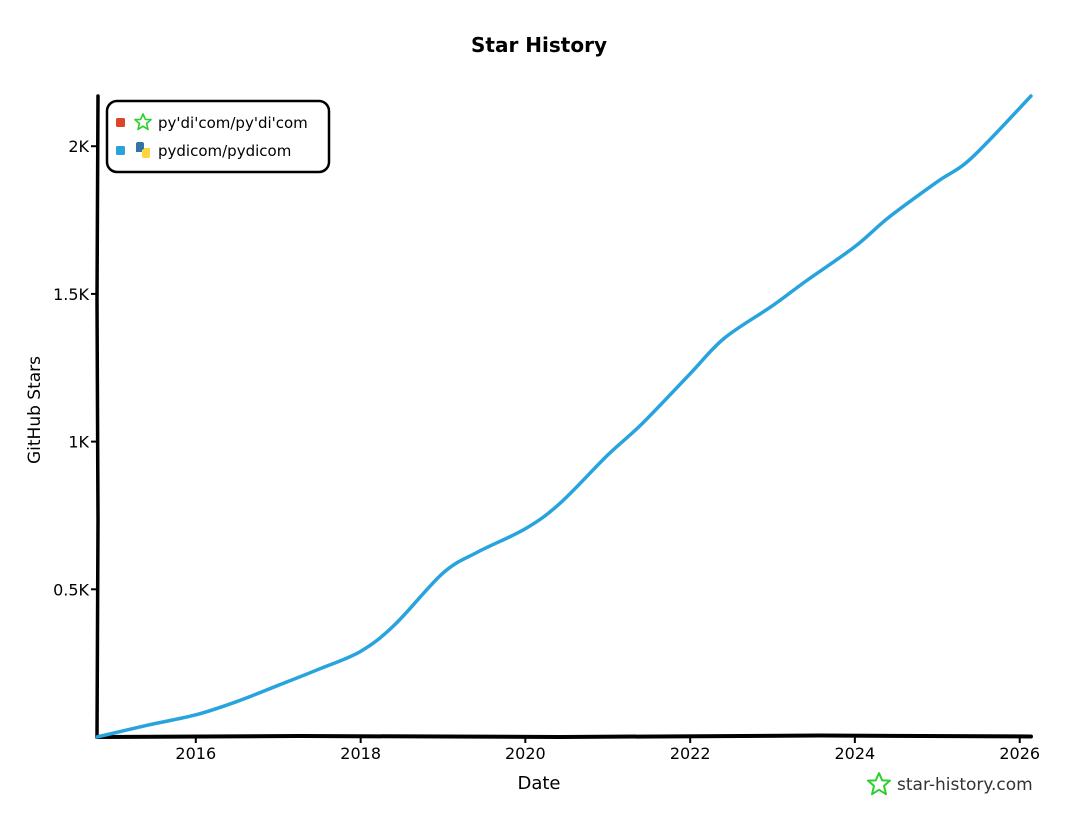 The width and height of the screenshot is (1080, 832). Describe the element at coordinates (360, 753) in the screenshot. I see `x-tick-label: 2018` at that location.